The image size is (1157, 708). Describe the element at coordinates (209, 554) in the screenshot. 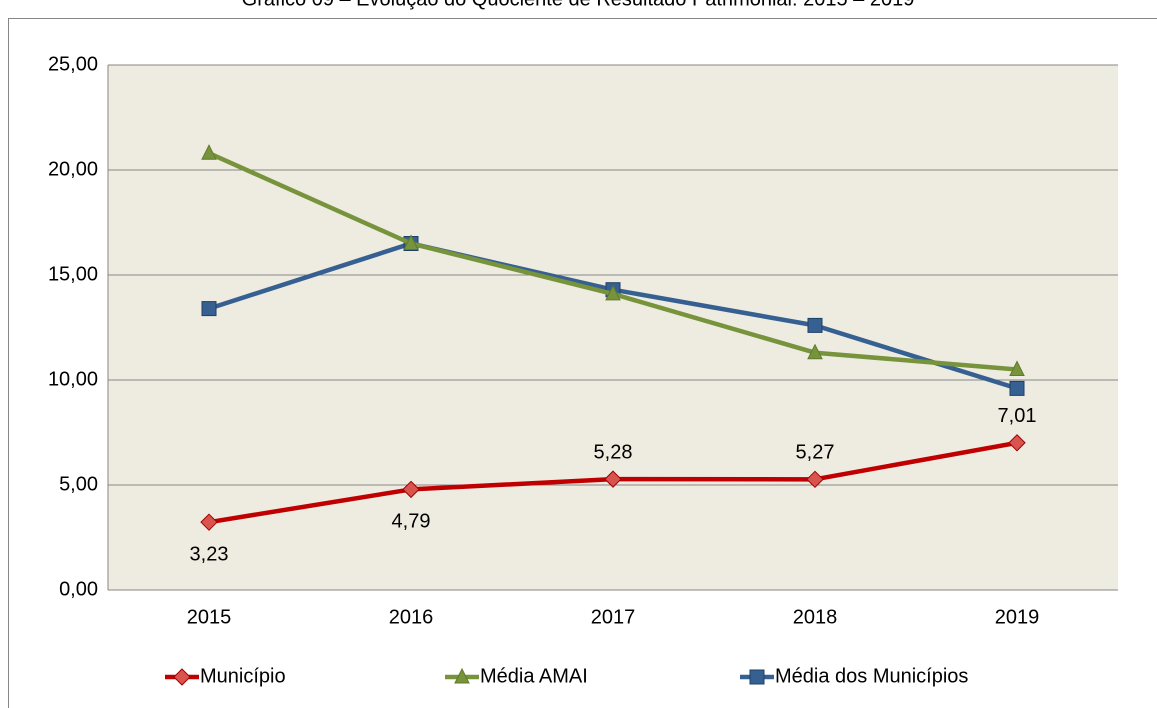

I see `data-label: 3,23` at that location.